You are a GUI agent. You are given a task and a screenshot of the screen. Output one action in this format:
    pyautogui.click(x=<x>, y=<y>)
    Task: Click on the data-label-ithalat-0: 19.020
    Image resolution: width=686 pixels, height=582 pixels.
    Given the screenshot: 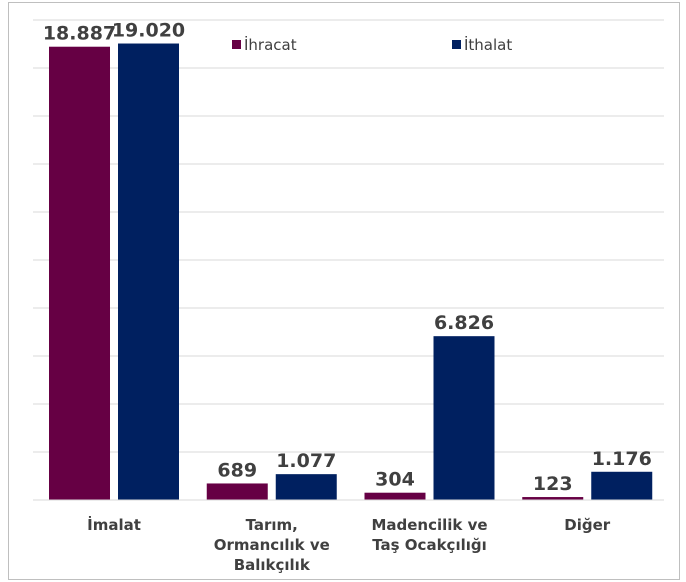 What is the action you would take?
    pyautogui.click(x=148, y=31)
    